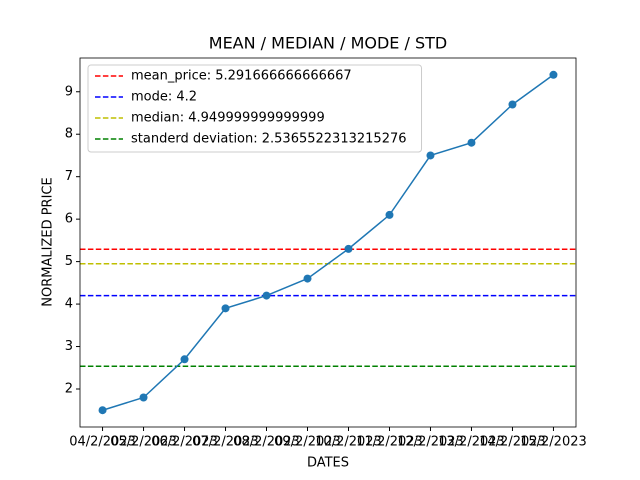 The height and width of the screenshot is (480, 640). I want to click on x-tick-label: 05/2/2023, so click(143, 442).